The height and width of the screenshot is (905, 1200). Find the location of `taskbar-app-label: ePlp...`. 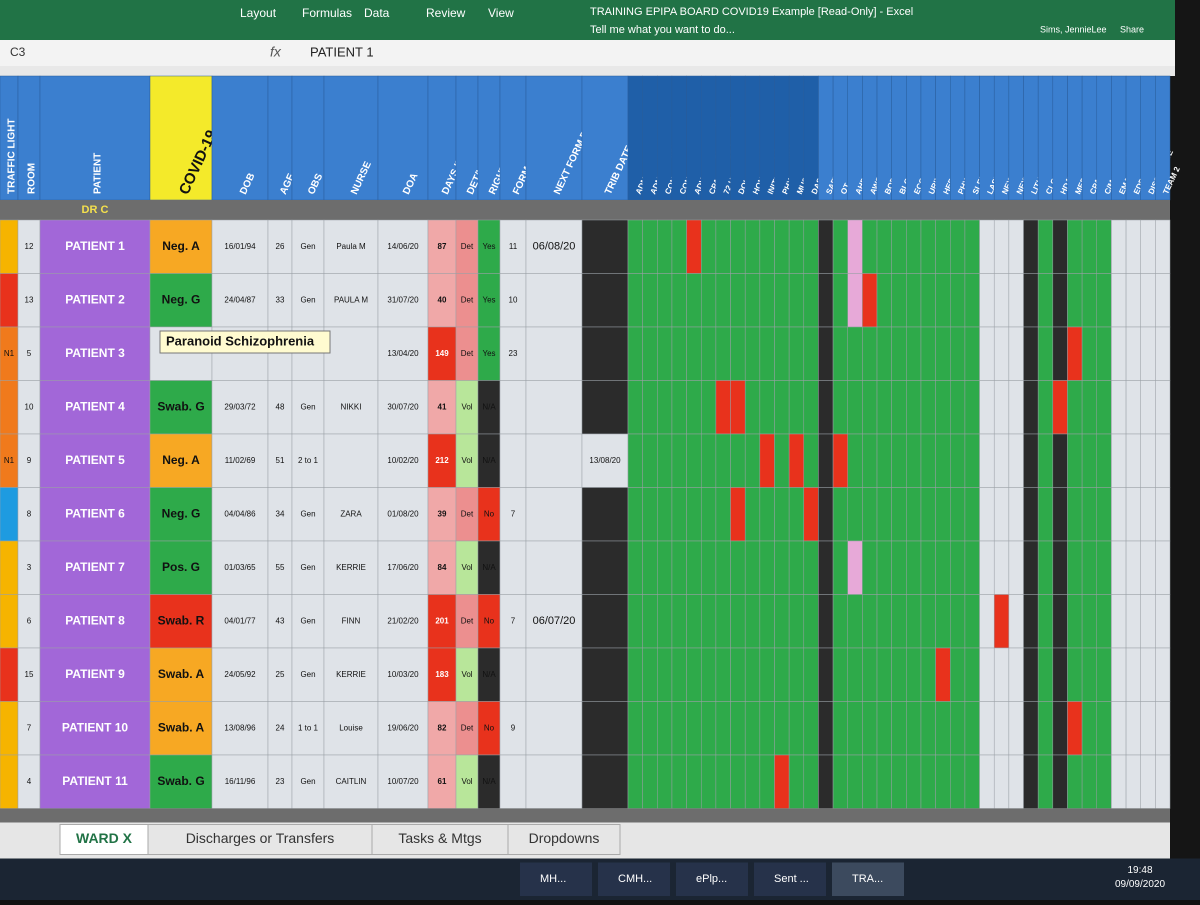

taskbar-app-label: ePlp... is located at coordinates (711, 879).